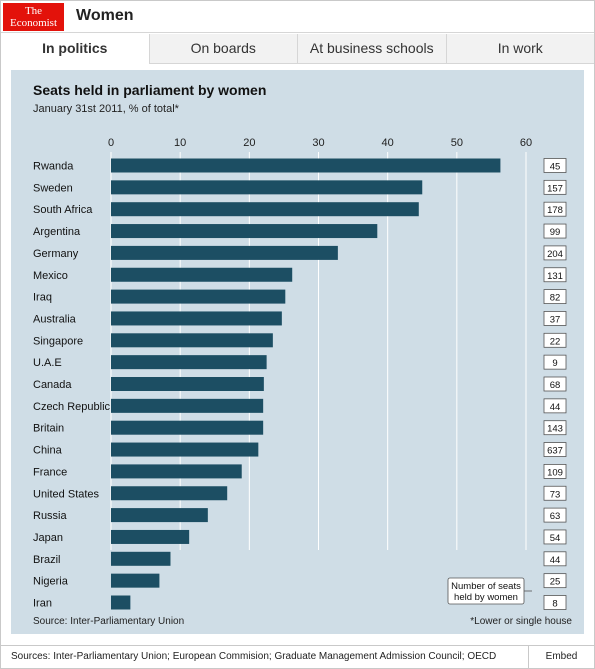 The width and height of the screenshot is (595, 669). I want to click on logo-line-1: The, so click(33, 11).